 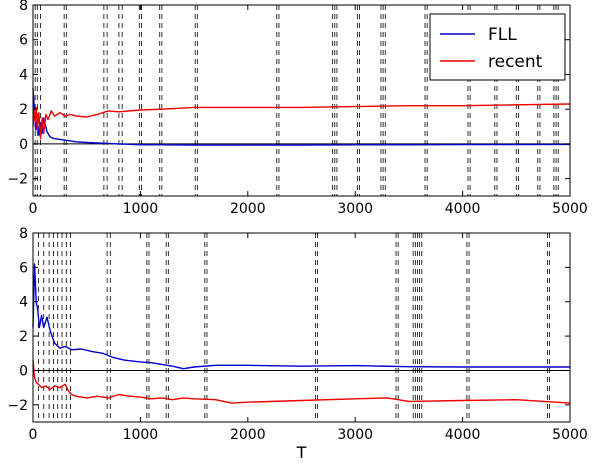 I want to click on legend-box, so click(x=497, y=47).